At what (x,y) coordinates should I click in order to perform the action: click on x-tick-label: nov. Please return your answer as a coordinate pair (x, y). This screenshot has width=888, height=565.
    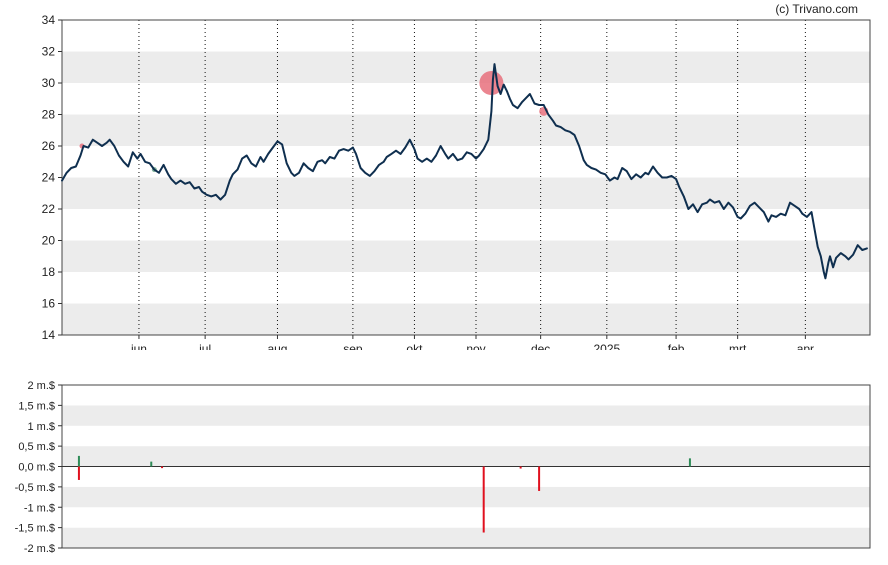
    Looking at the image, I should click on (475, 346).